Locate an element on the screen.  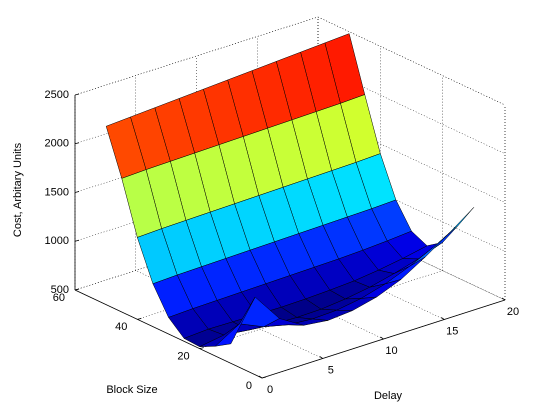
z-tick-label: 2000 is located at coordinates (57, 144).